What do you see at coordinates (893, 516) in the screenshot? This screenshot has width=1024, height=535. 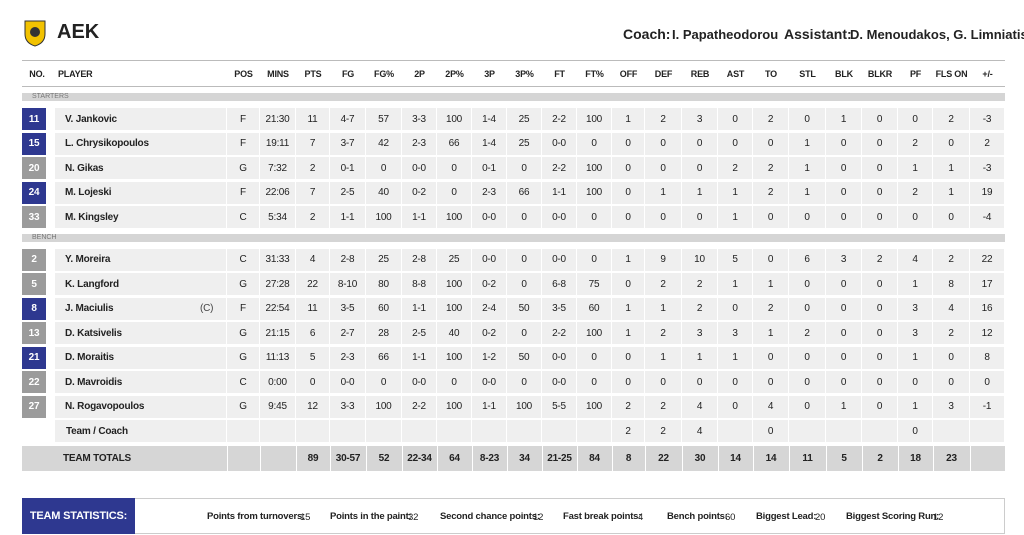 I see `team-stat-label: Biggest Scoring Run:` at bounding box center [893, 516].